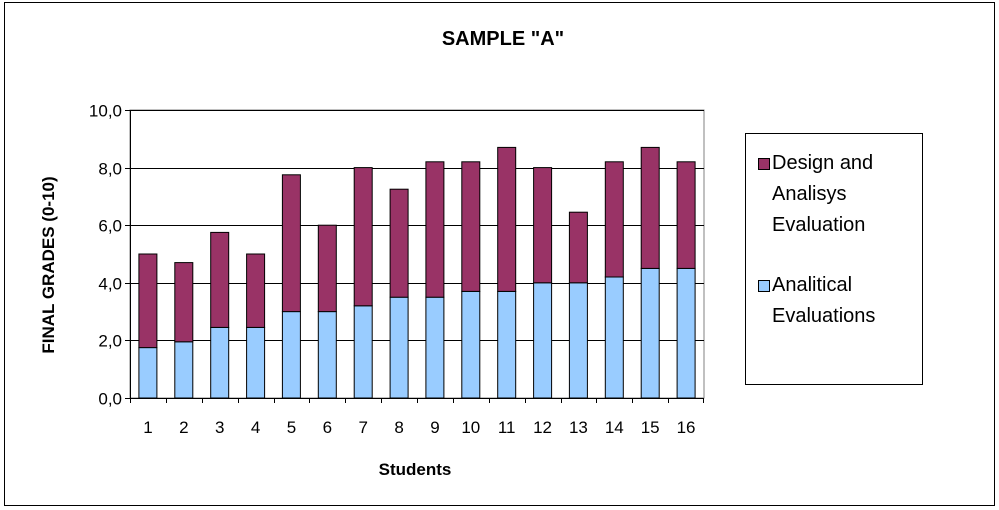 This screenshot has width=999, height=510. What do you see at coordinates (650, 427) in the screenshot?
I see `x-tick-label: 15` at bounding box center [650, 427].